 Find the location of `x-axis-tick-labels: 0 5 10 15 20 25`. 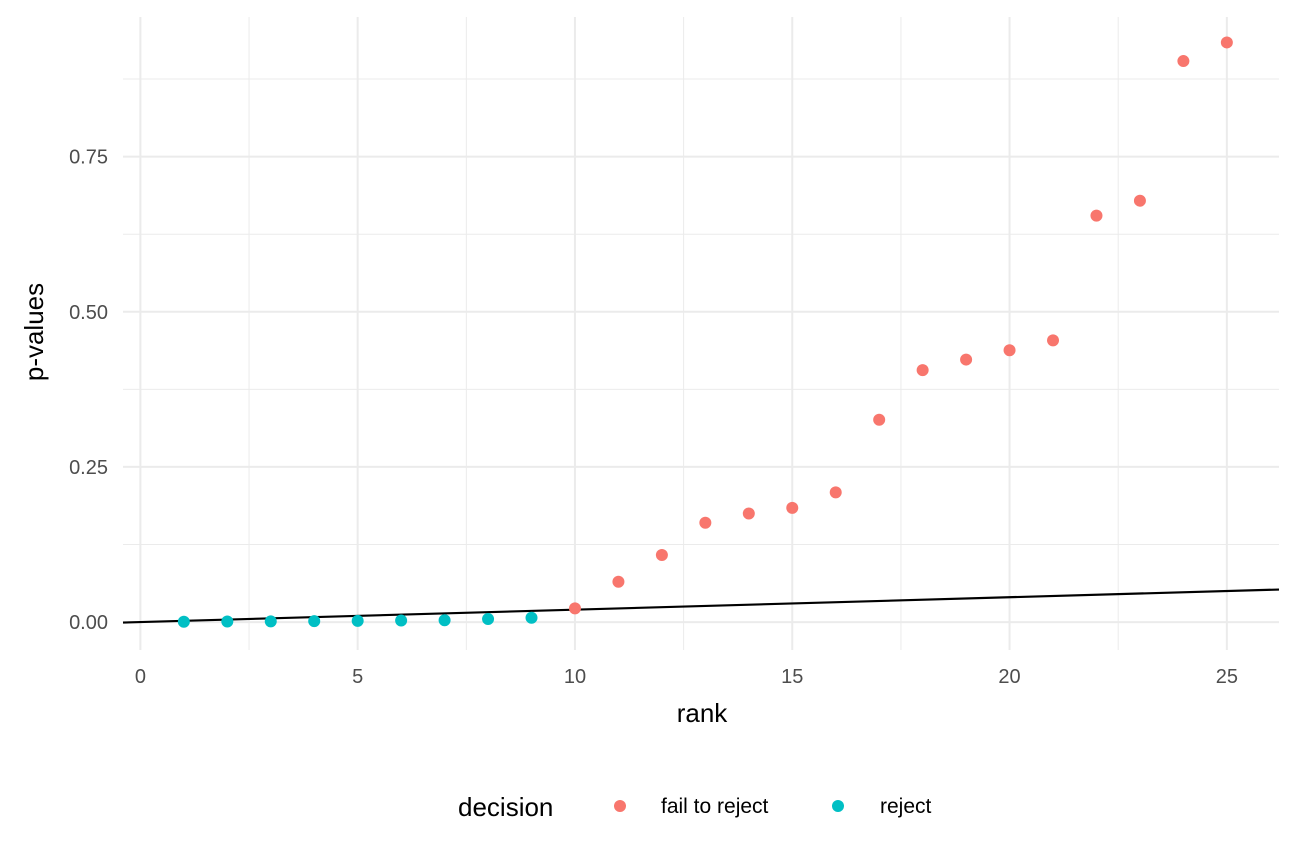

x-axis-tick-labels: 0 5 10 15 20 25 is located at coordinates (686, 677).